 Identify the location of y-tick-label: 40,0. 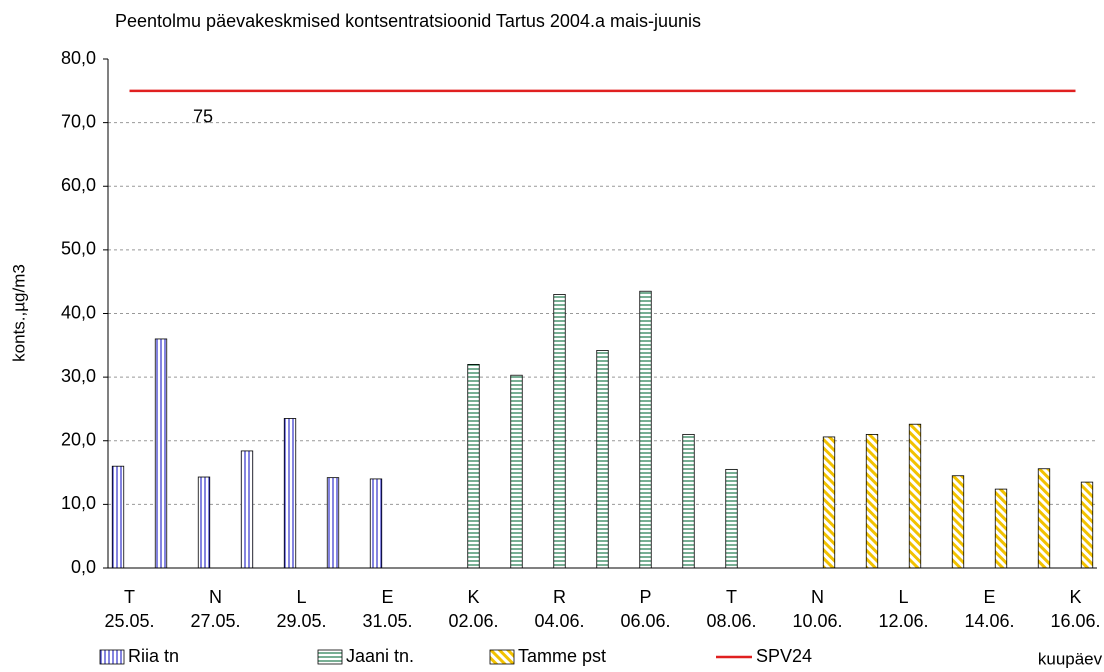
(78, 312).